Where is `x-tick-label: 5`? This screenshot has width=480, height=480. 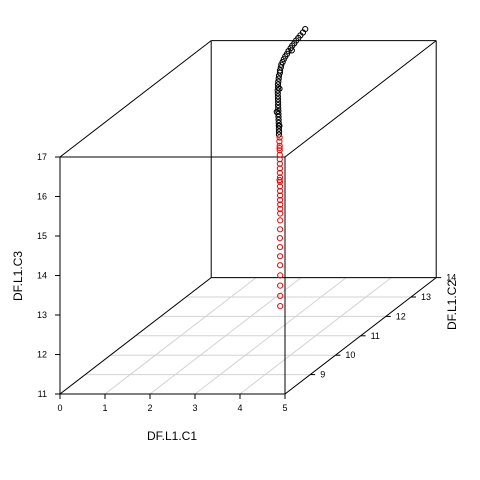
x-tick-label: 5 is located at coordinates (284, 408).